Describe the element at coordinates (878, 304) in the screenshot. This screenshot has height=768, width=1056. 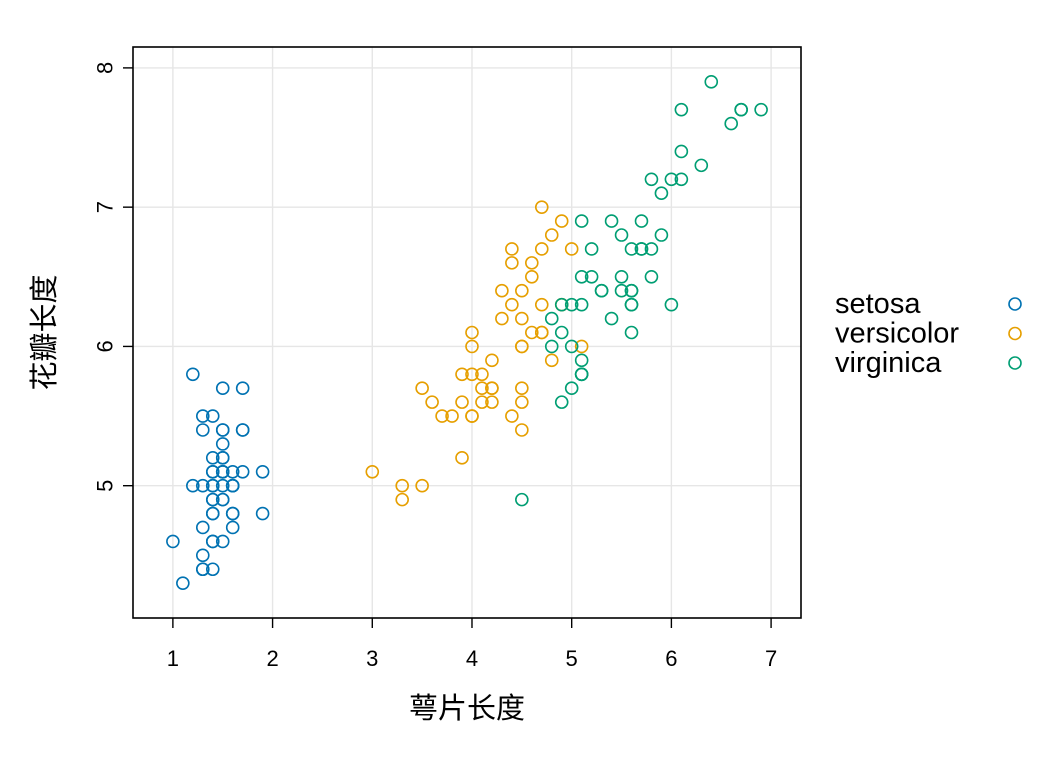
I see `legend-label-setosa: setosa` at that location.